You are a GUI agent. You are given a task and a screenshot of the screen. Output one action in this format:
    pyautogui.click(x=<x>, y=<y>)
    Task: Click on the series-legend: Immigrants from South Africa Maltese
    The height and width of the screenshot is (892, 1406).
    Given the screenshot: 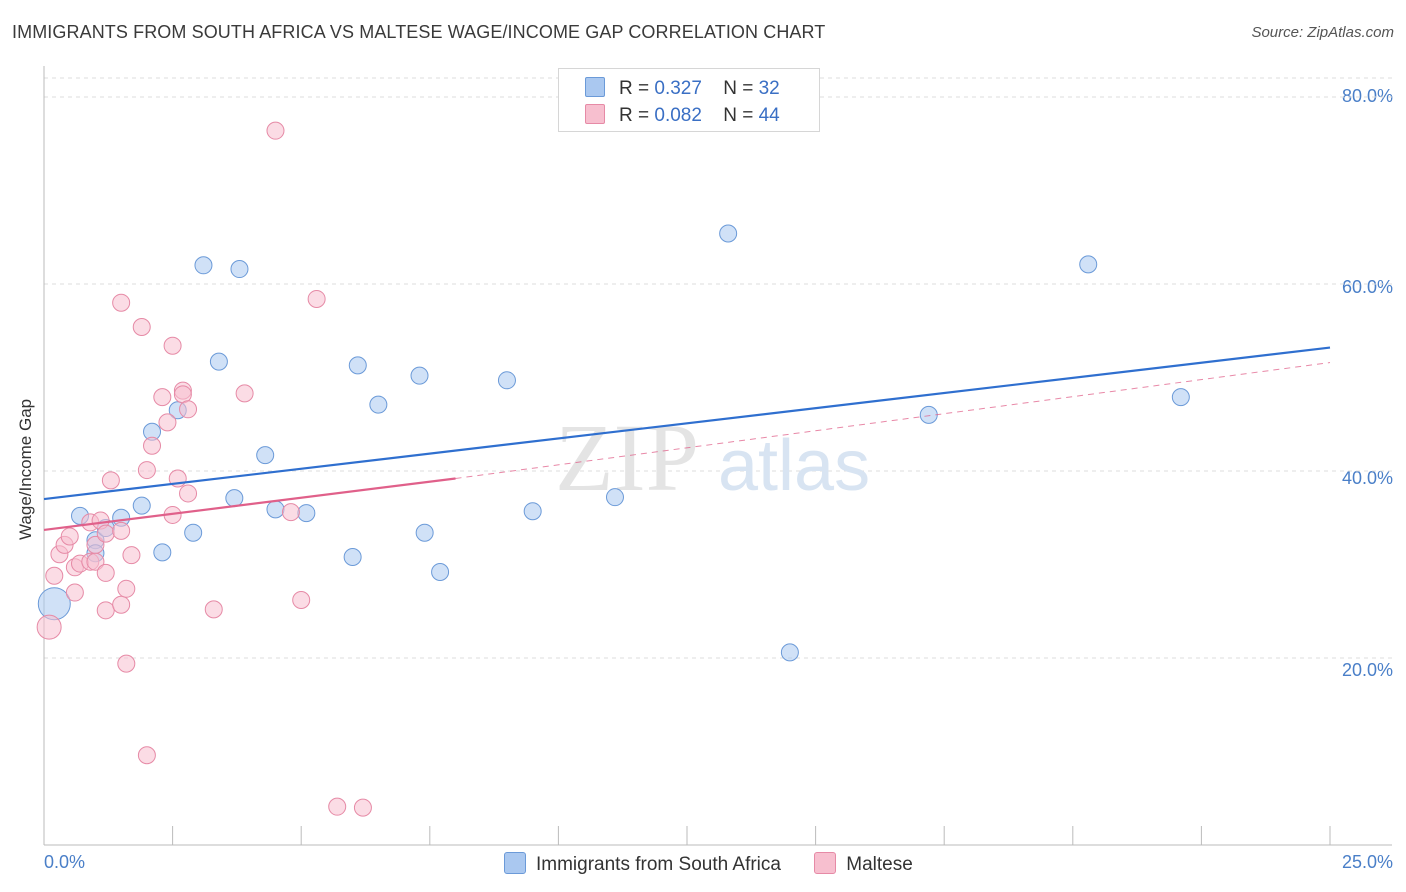 What is the action you would take?
    pyautogui.click(x=722, y=864)
    